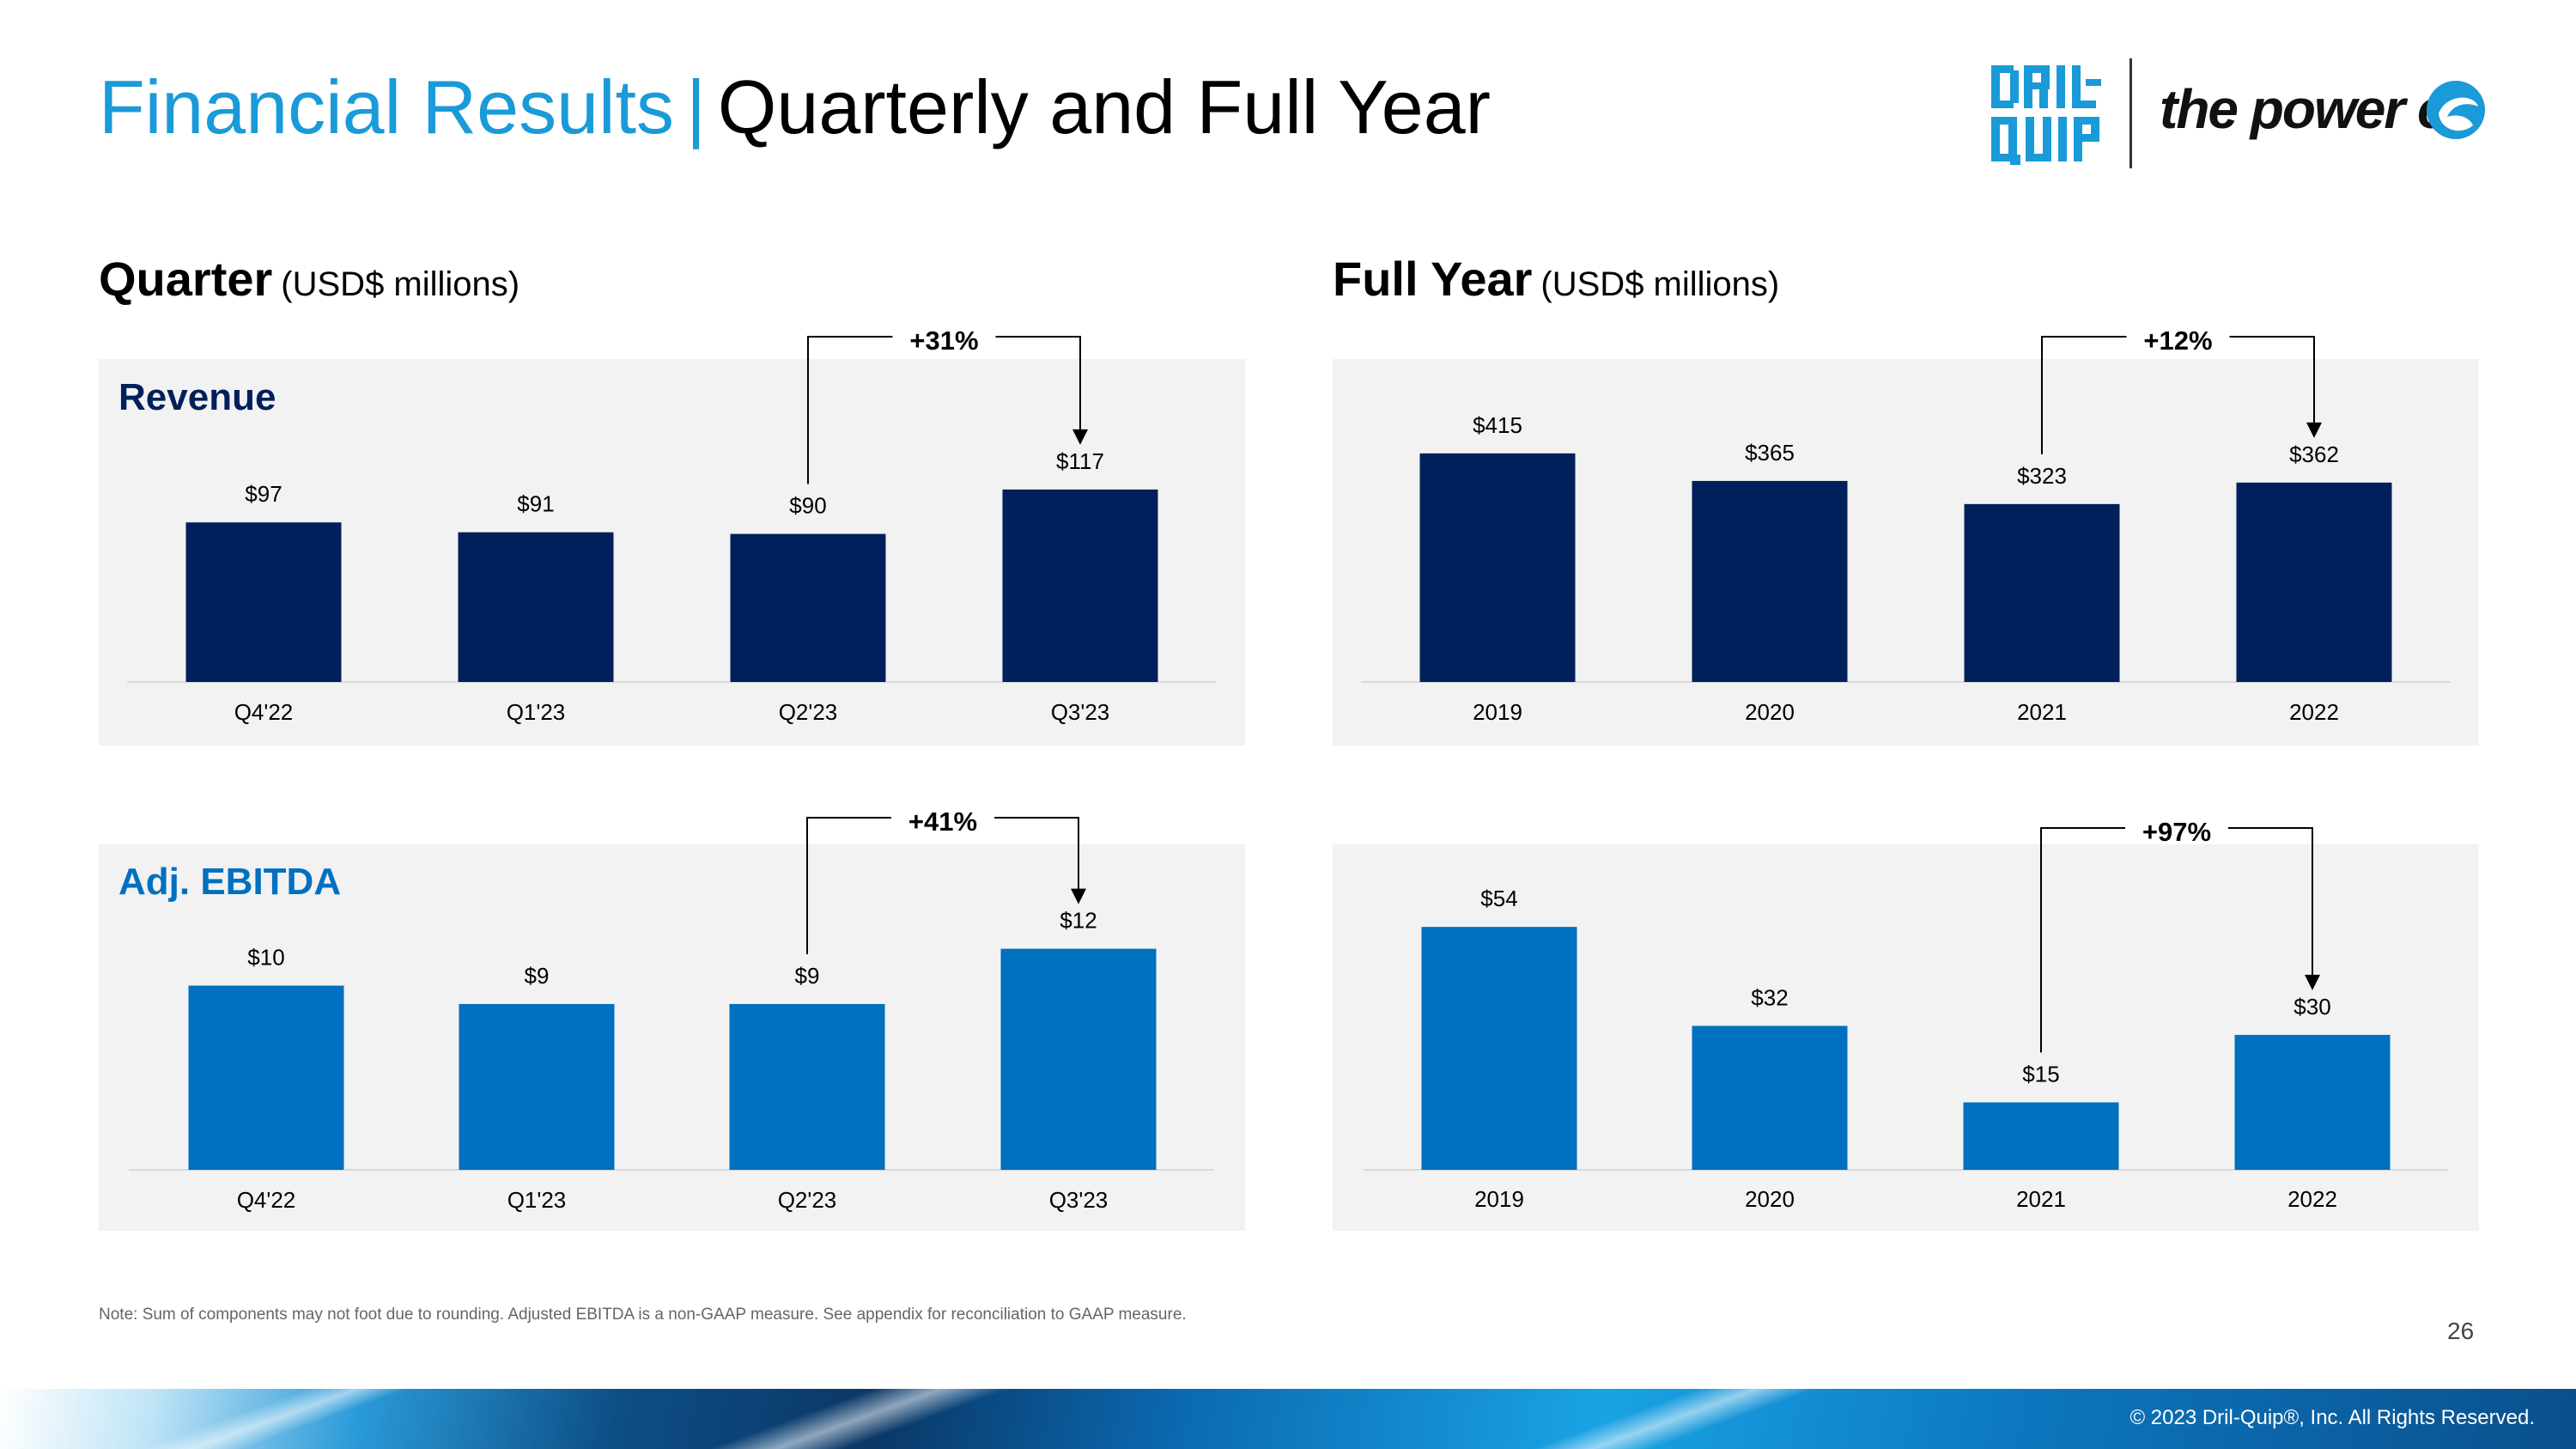 The image size is (2576, 1449). What do you see at coordinates (1080, 712) in the screenshot?
I see `quarter-revenue-tick-label: Q3'23` at bounding box center [1080, 712].